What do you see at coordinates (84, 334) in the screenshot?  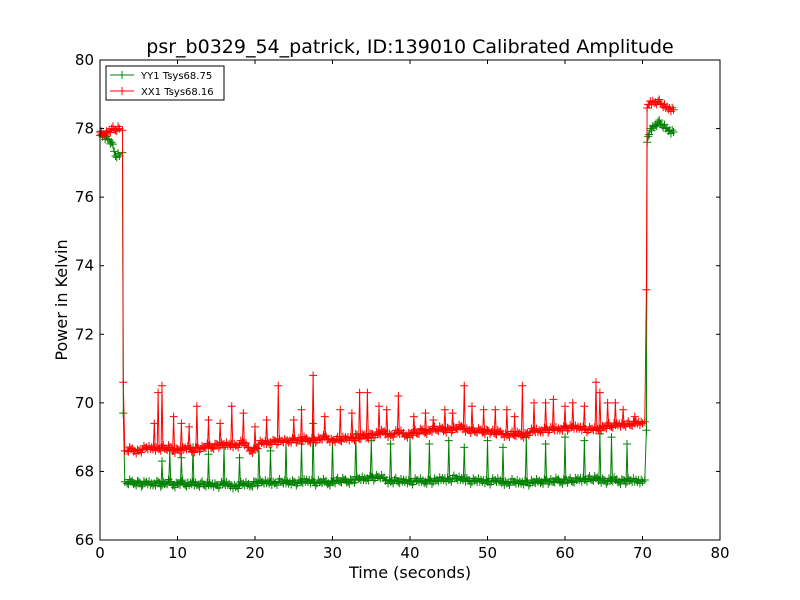 I see `y-tick-label: 72` at bounding box center [84, 334].